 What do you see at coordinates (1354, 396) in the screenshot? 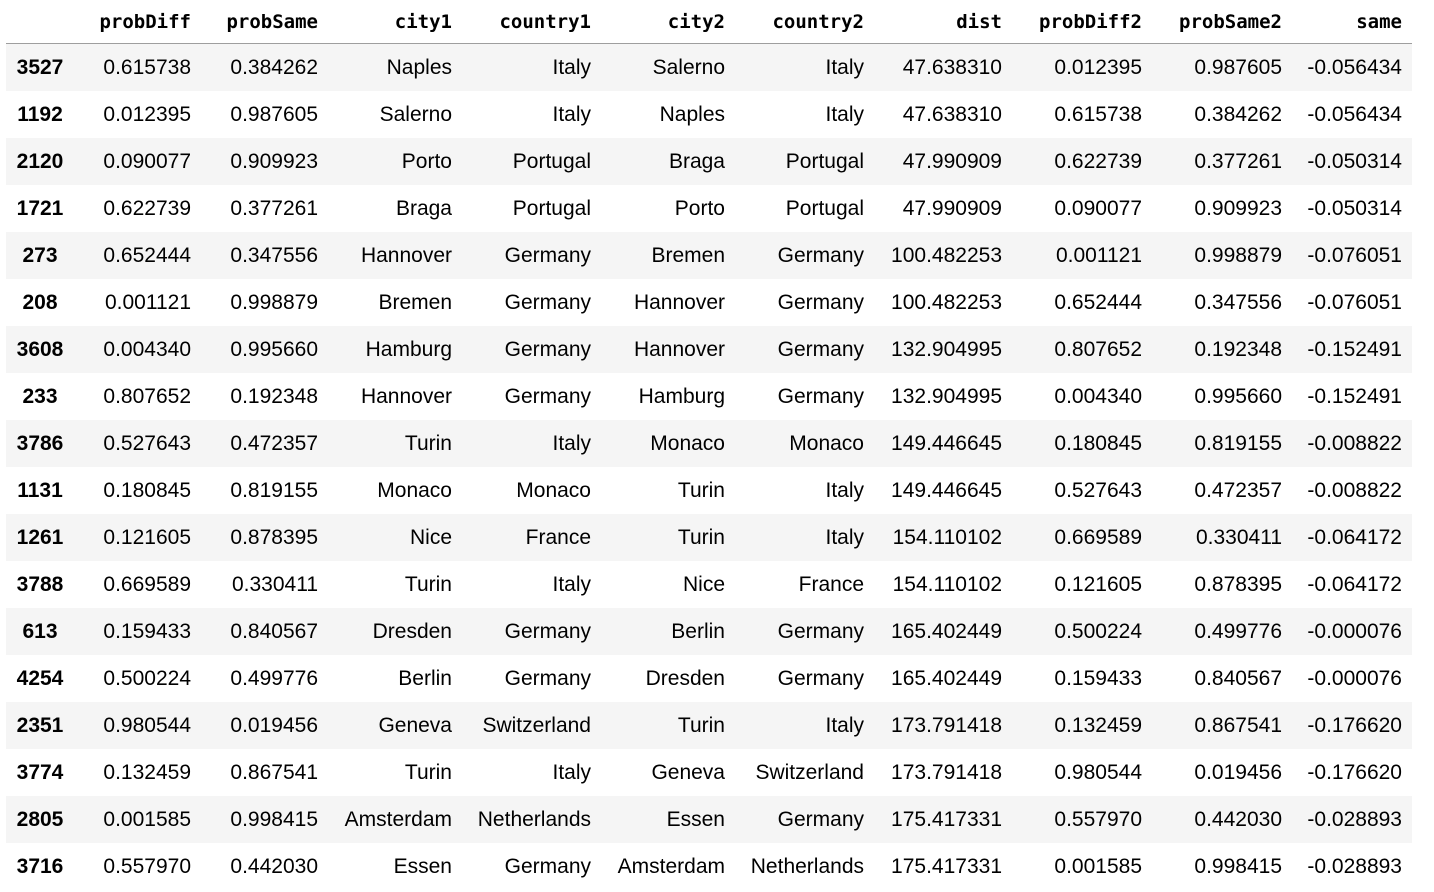
I see `cell-same: -0.152491` at bounding box center [1354, 396].